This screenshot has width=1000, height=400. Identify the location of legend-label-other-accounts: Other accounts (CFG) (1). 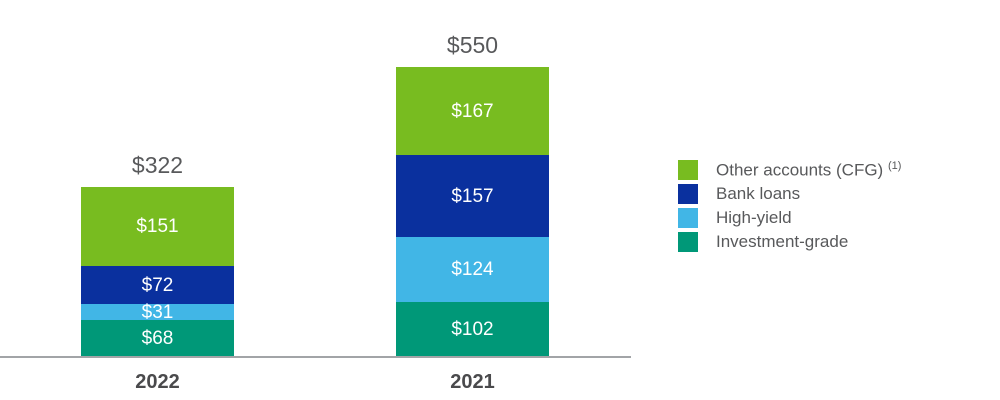
(808, 170).